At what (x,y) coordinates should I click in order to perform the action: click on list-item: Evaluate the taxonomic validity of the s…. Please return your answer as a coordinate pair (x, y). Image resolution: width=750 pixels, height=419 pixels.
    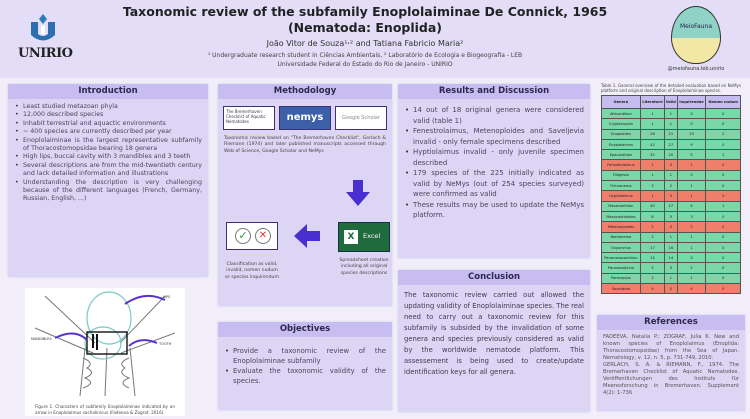
    Looking at the image, I should click on (305, 376).